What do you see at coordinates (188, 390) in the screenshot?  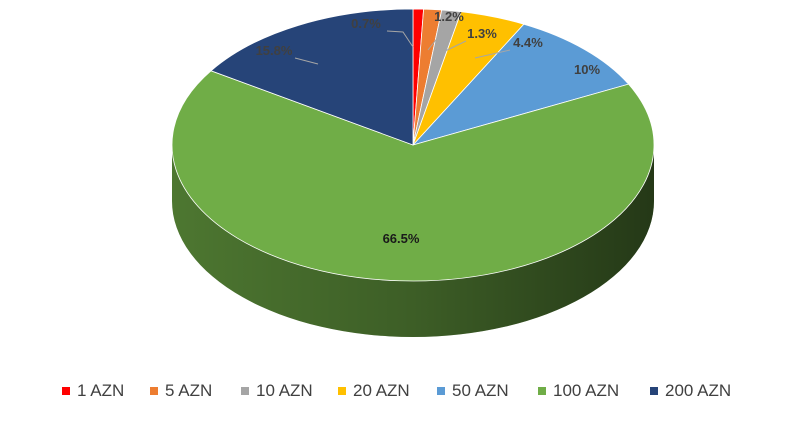 I see `legend-label-5-azn: 5 AZN` at bounding box center [188, 390].